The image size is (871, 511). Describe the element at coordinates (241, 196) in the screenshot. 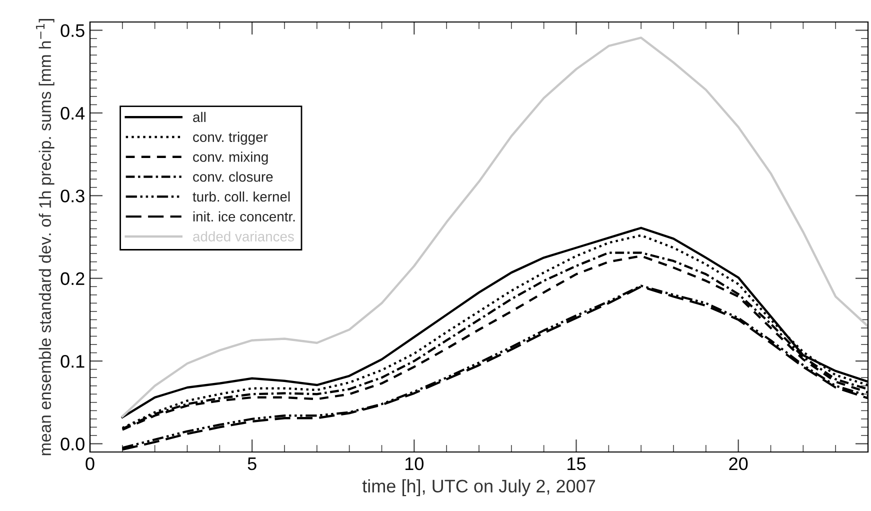

I see `legend-label: turb. coll. kernel` at that location.